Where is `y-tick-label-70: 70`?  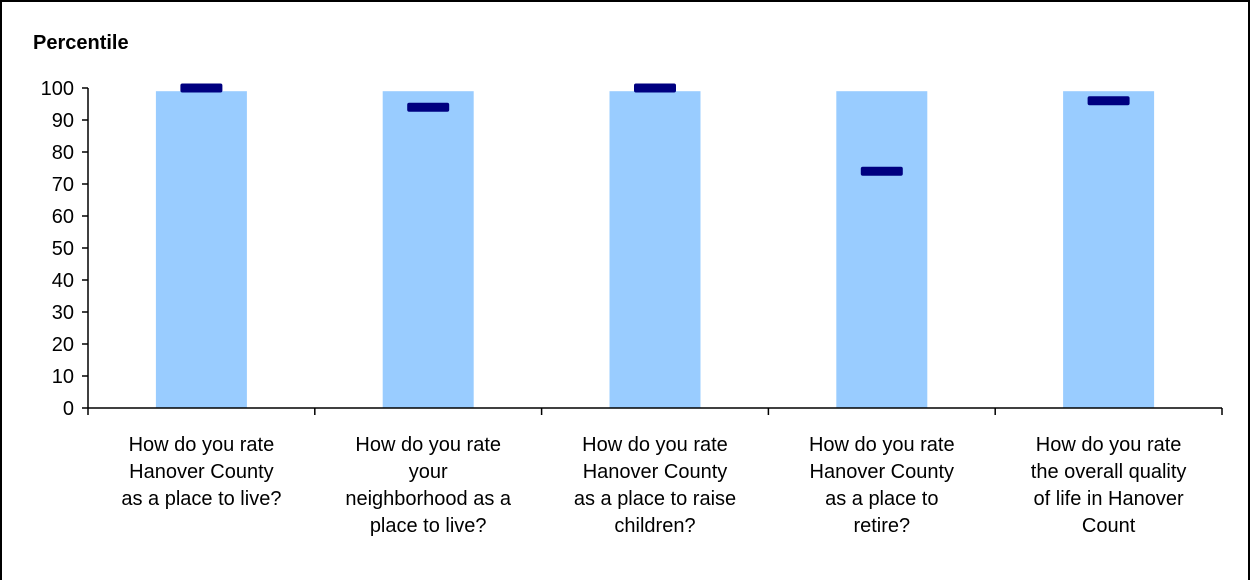 y-tick-label-70: 70 is located at coordinates (63, 185).